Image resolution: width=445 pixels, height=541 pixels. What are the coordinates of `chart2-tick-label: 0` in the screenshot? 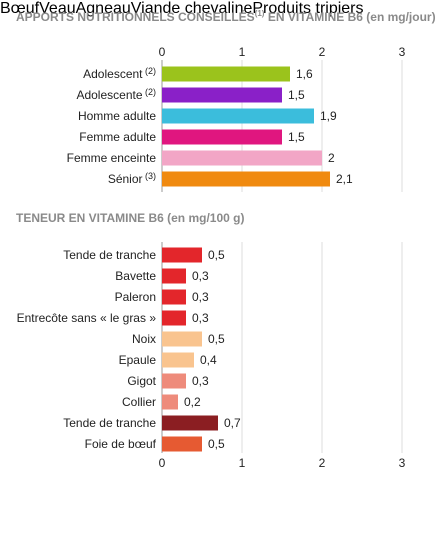 It's located at (162, 463).